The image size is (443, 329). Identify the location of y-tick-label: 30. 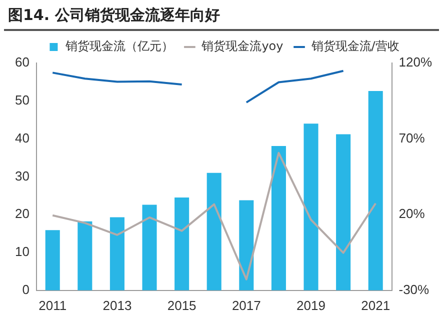
(22, 176).